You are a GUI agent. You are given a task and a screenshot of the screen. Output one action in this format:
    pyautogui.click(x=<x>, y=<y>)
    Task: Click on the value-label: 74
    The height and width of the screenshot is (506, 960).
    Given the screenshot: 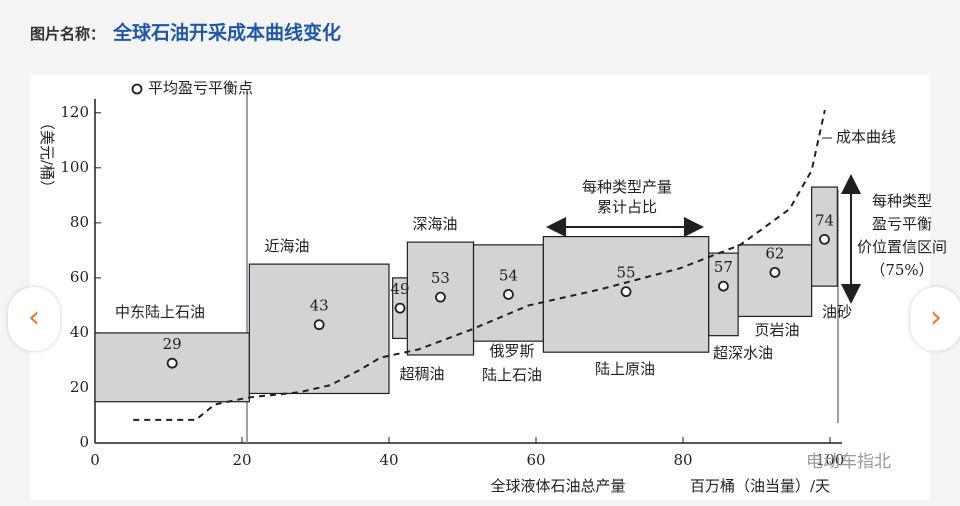 What is the action you would take?
    pyautogui.click(x=824, y=220)
    